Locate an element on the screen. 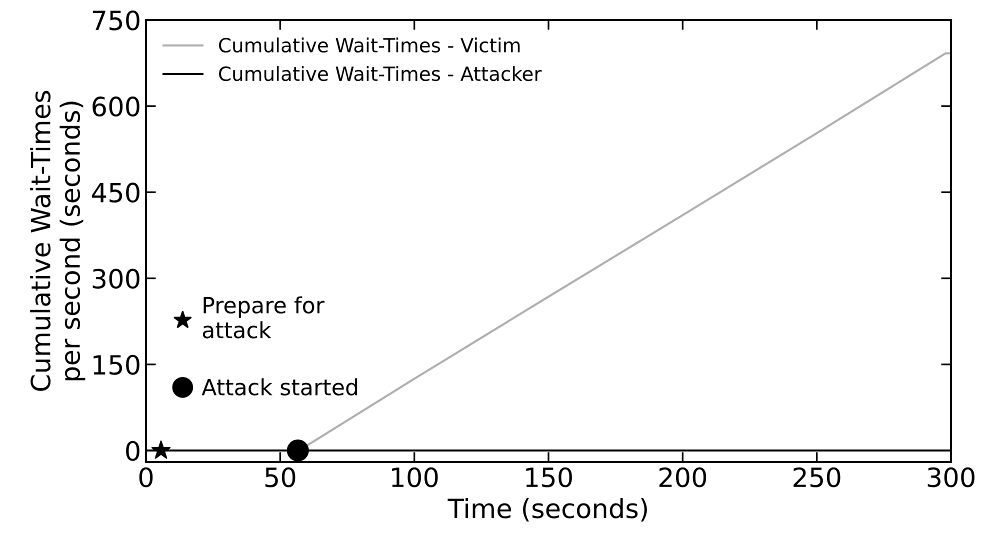  legend-label: Cumulative Wait-Times - Victim is located at coordinates (369, 45).